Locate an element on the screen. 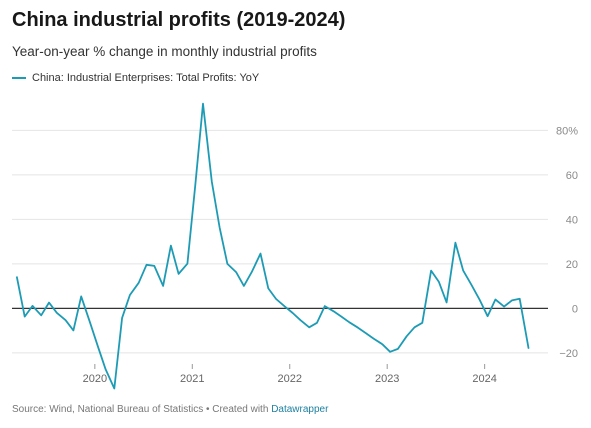 The image size is (591, 428). chart-title: China industrial profits (2019-2024) is located at coordinates (179, 20).